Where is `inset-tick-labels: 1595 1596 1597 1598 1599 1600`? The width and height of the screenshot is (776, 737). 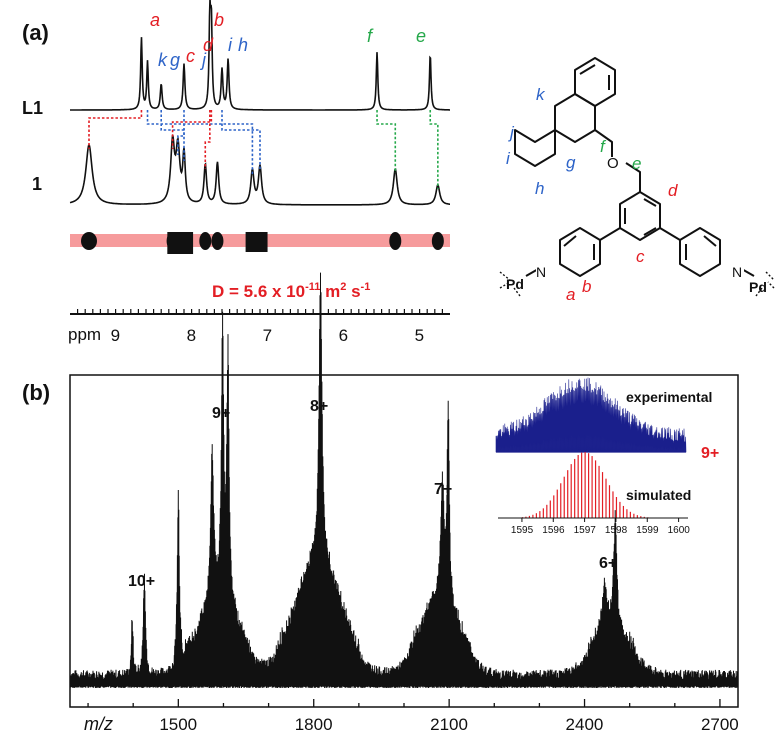 inset-tick-labels: 1595 1596 1597 1598 1599 1600 is located at coordinates (600, 530).